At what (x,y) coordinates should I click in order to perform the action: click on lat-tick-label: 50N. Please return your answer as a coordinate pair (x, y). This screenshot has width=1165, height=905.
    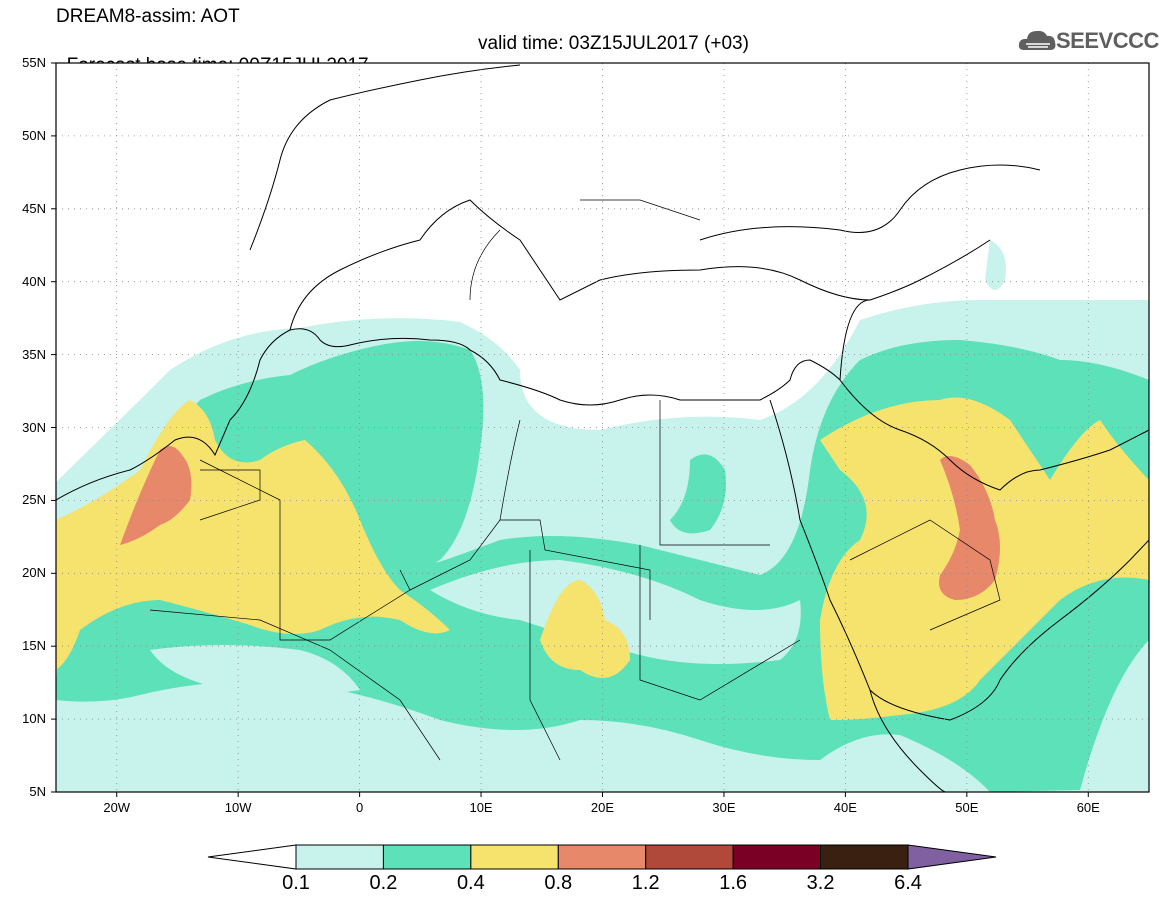
    Looking at the image, I should click on (34, 135).